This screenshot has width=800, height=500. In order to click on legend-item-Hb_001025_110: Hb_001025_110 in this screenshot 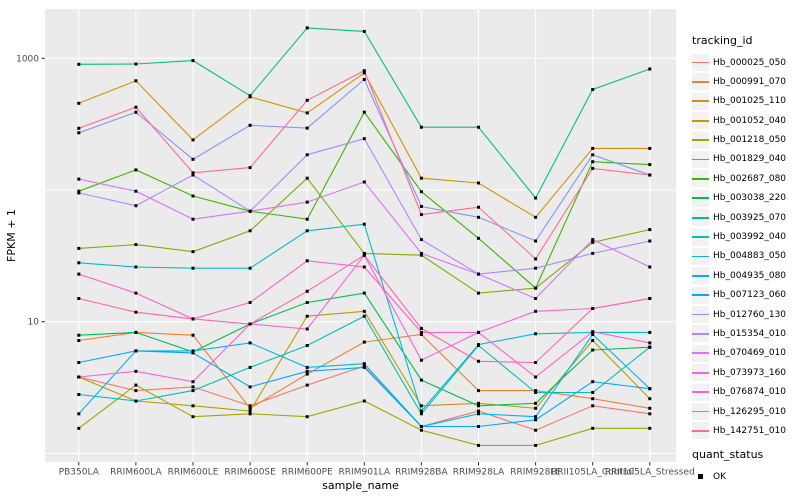, I will do `click(745, 101)`.